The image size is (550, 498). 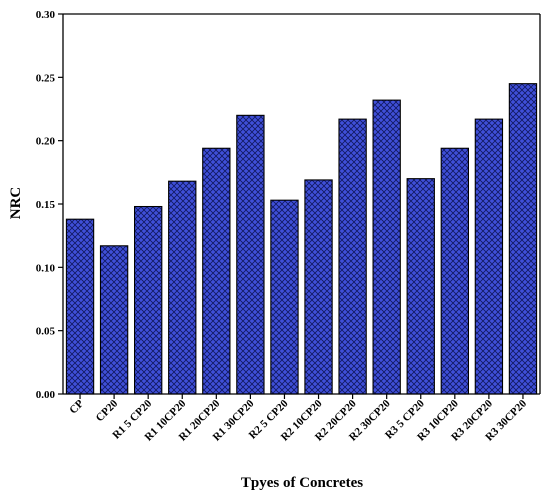 I want to click on y-tick-label: 0.20, so click(x=46, y=142).